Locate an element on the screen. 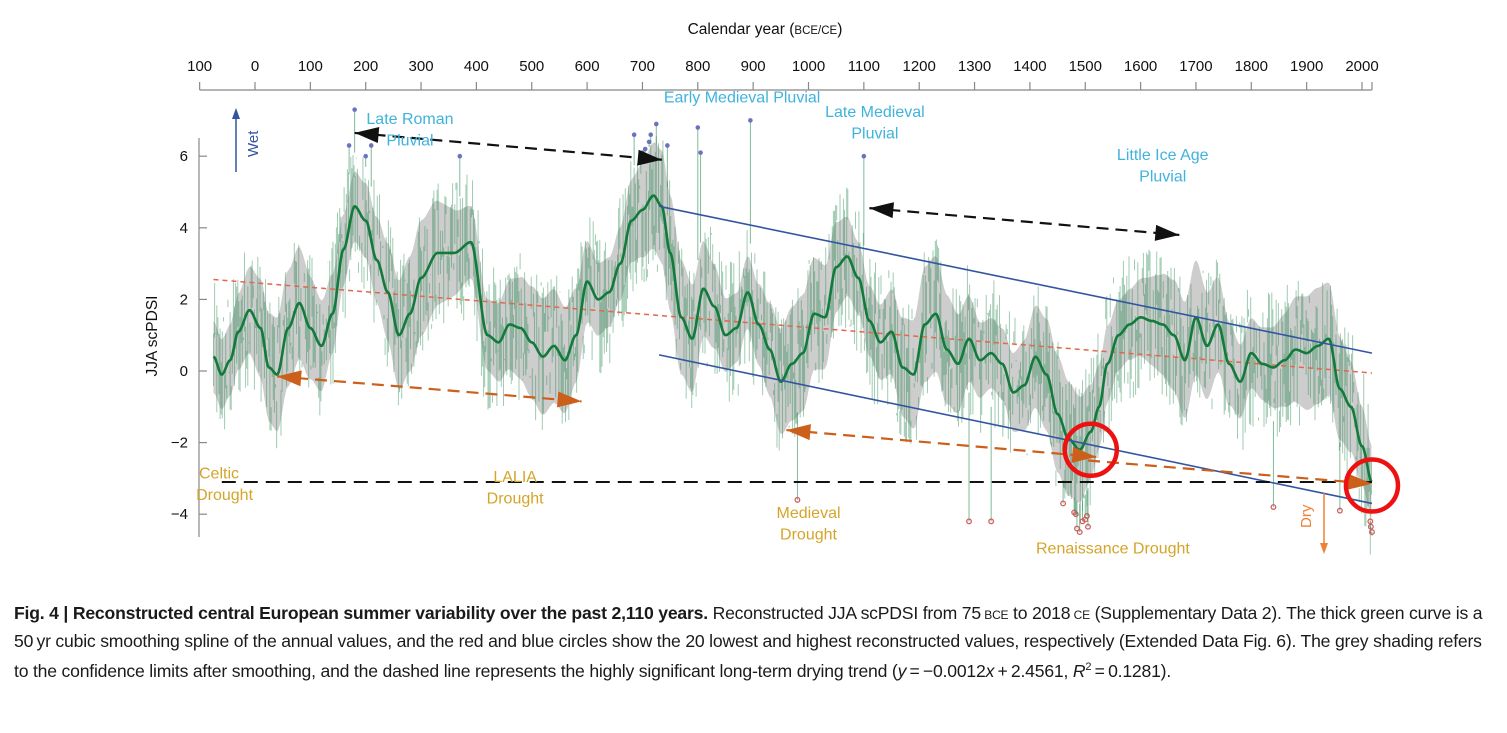 The image size is (1507, 733). y-axis: 6 4 2 0 −2 −4 is located at coordinates (189, 337).